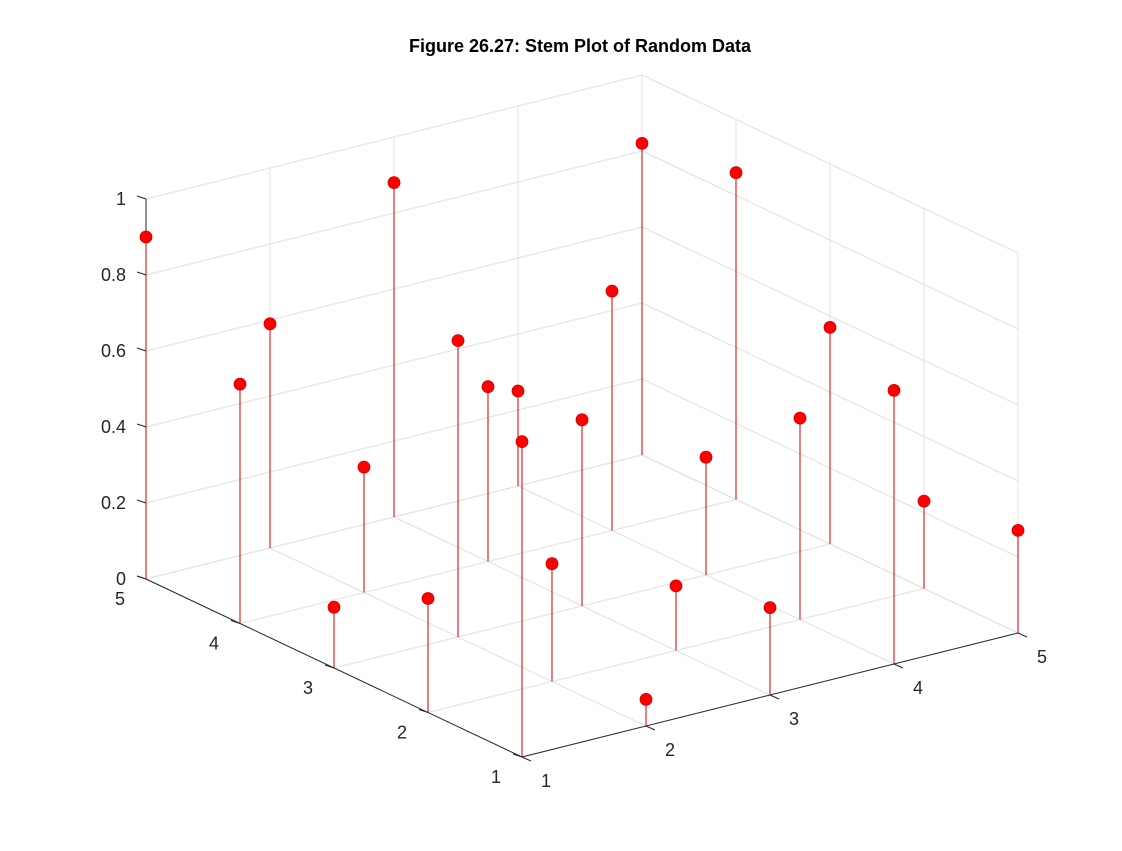 The width and height of the screenshot is (1122, 851). What do you see at coordinates (121, 199) in the screenshot?
I see `z-tick-label: 1` at bounding box center [121, 199].